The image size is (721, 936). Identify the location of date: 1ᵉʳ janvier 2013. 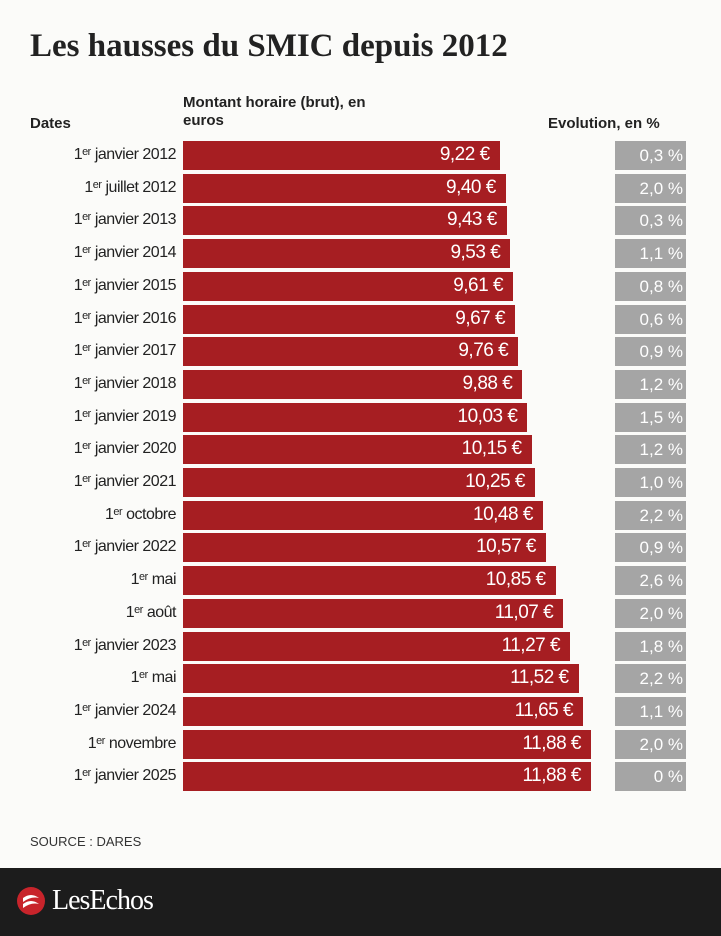
(125, 220).